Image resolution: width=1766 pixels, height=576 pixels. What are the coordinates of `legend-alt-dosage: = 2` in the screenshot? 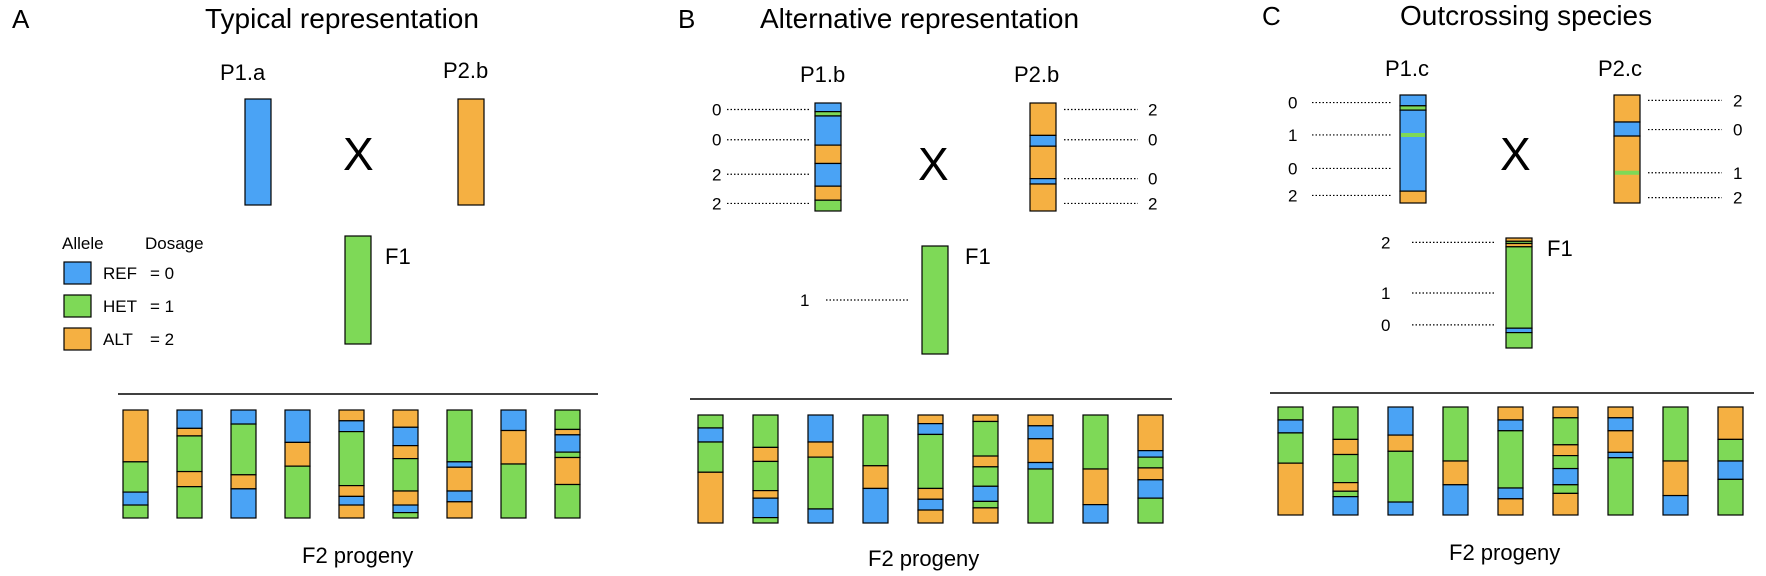 It's located at (162, 339).